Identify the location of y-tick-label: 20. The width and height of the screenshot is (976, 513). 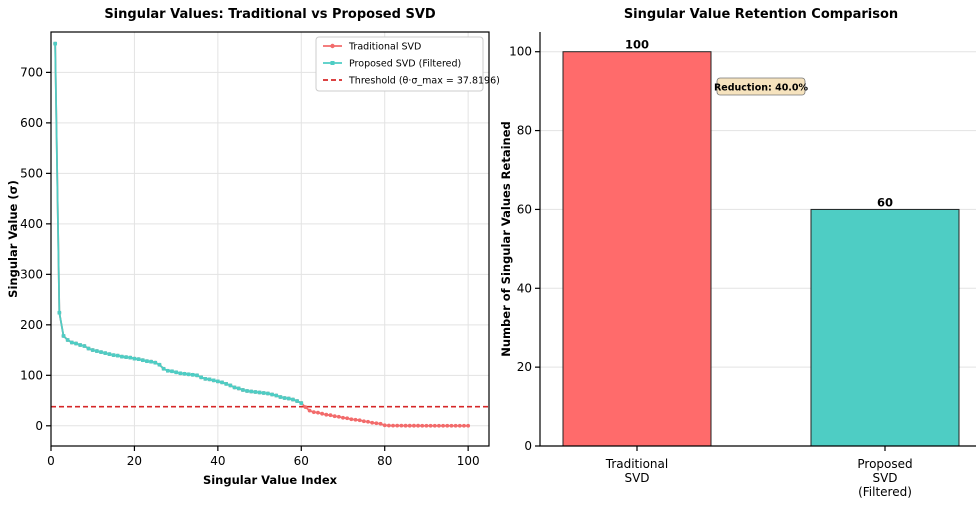
(524, 367).